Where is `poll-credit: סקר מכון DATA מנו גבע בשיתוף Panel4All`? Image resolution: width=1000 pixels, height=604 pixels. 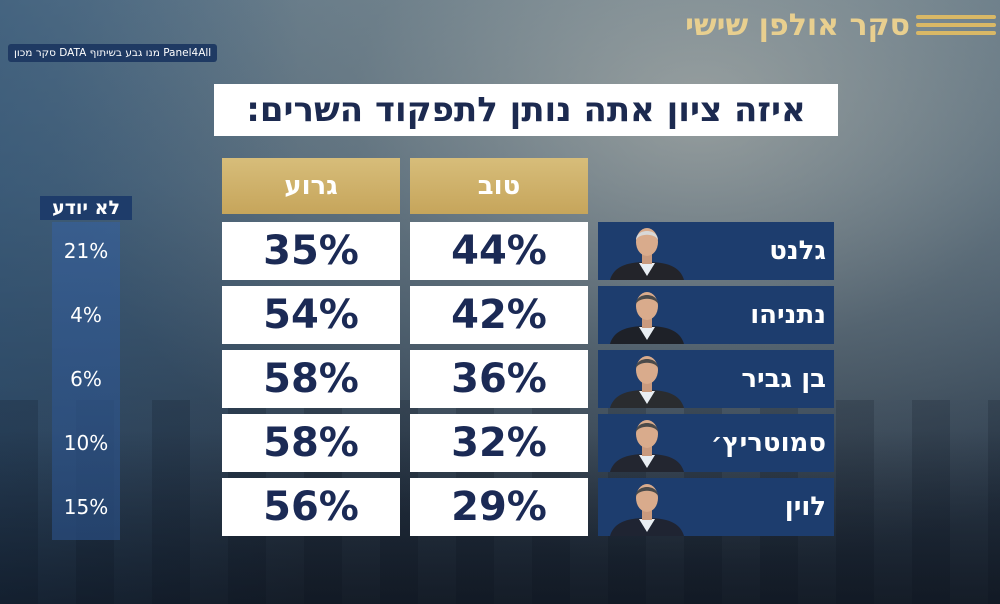 poll-credit: סקר מכון DATA מנו גבע בשיתוף Panel4All is located at coordinates (113, 53).